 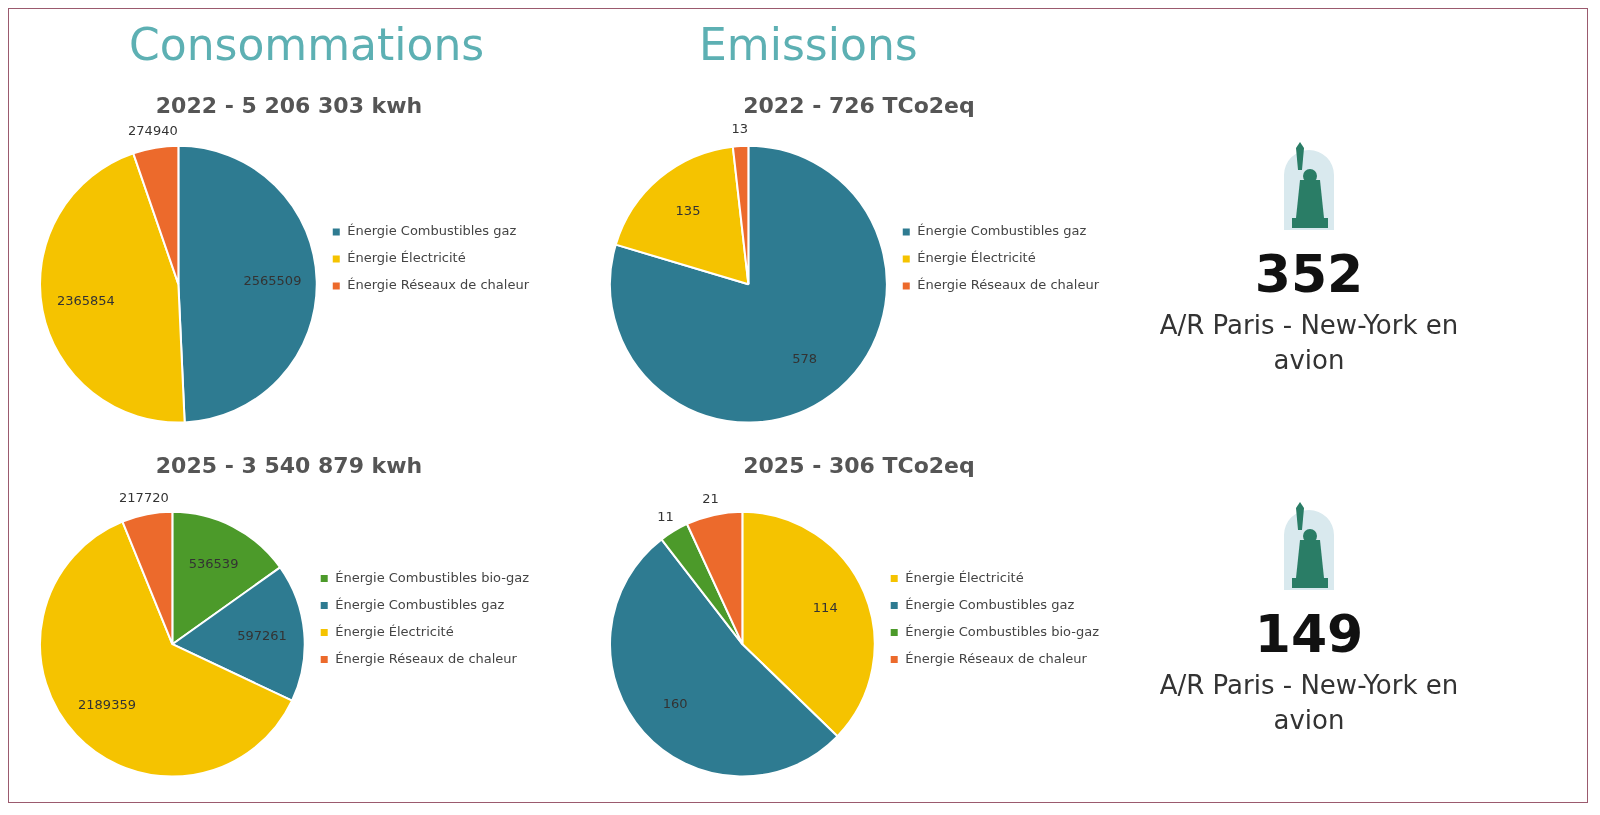 I want to click on data-label: 536539, so click(x=213, y=563).